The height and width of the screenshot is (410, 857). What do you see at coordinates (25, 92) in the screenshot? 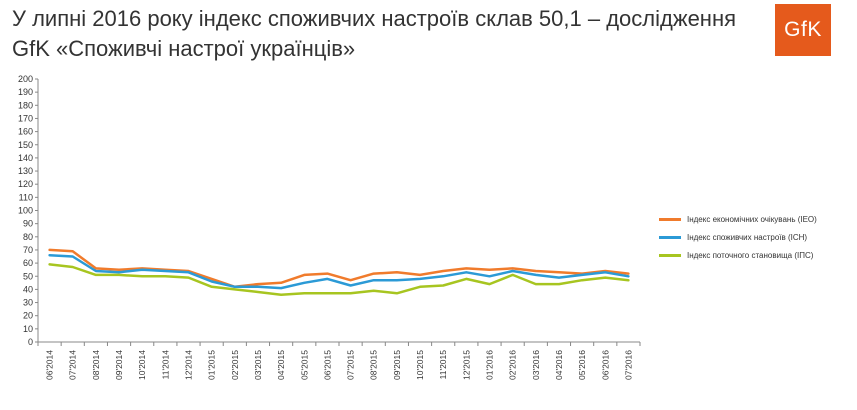
I see `y-tick-label: 190` at bounding box center [25, 92].